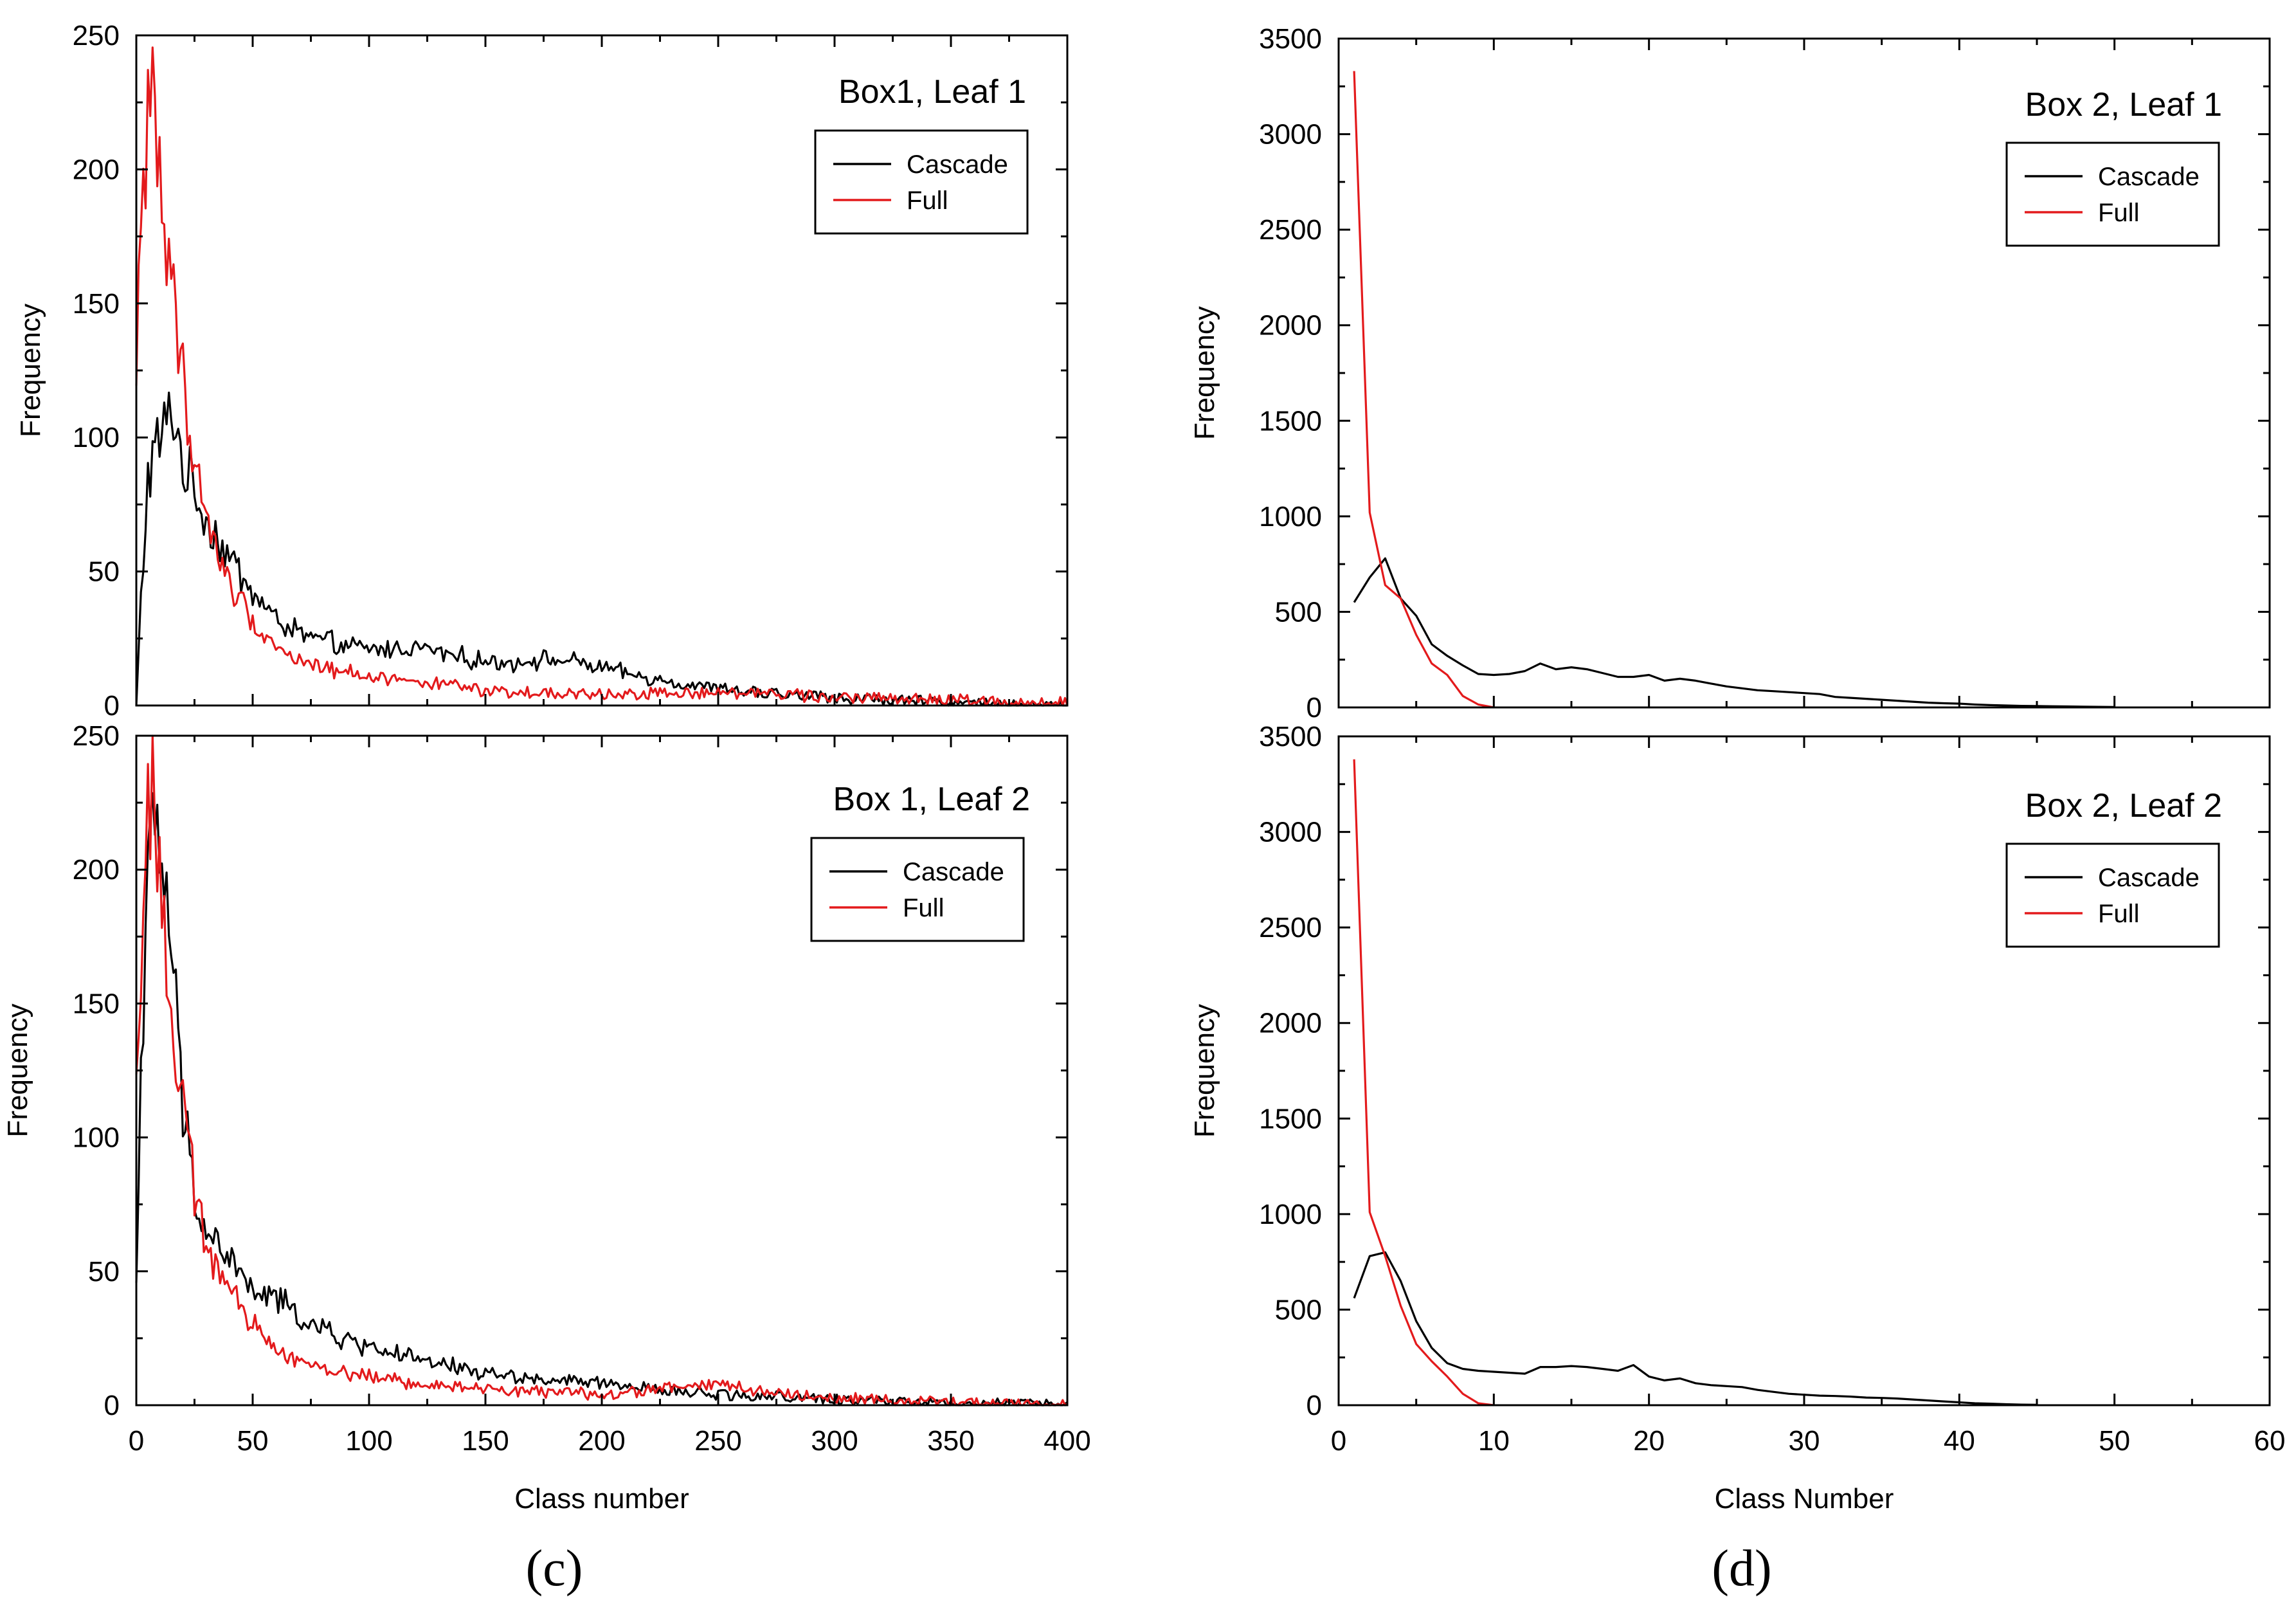 Image resolution: width=2296 pixels, height=1602 pixels. I want to click on x-tick-label: 200, so click(601, 1441).